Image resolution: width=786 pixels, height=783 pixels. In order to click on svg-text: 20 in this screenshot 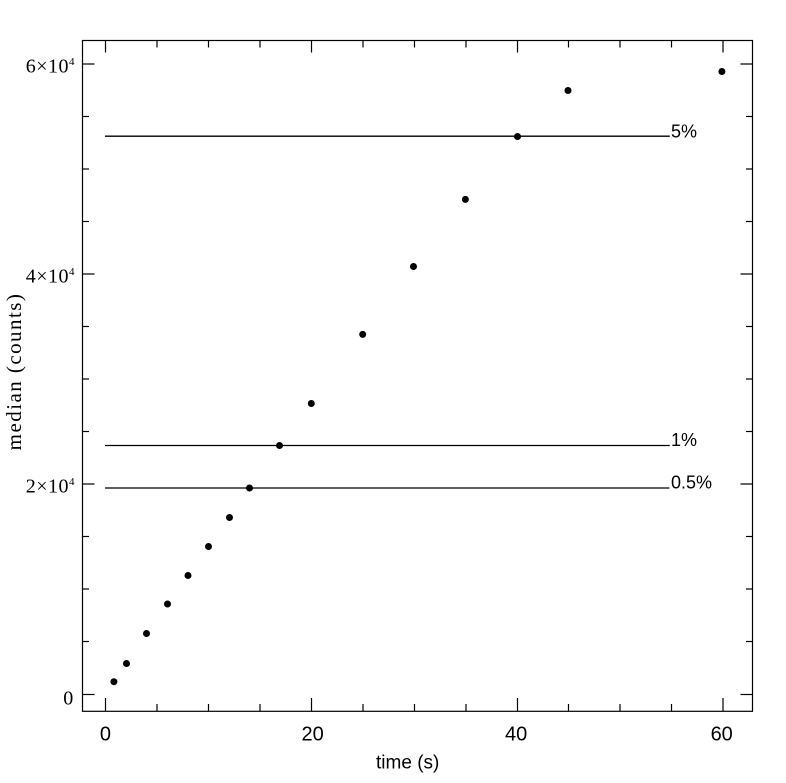, I will do `click(312, 734)`.